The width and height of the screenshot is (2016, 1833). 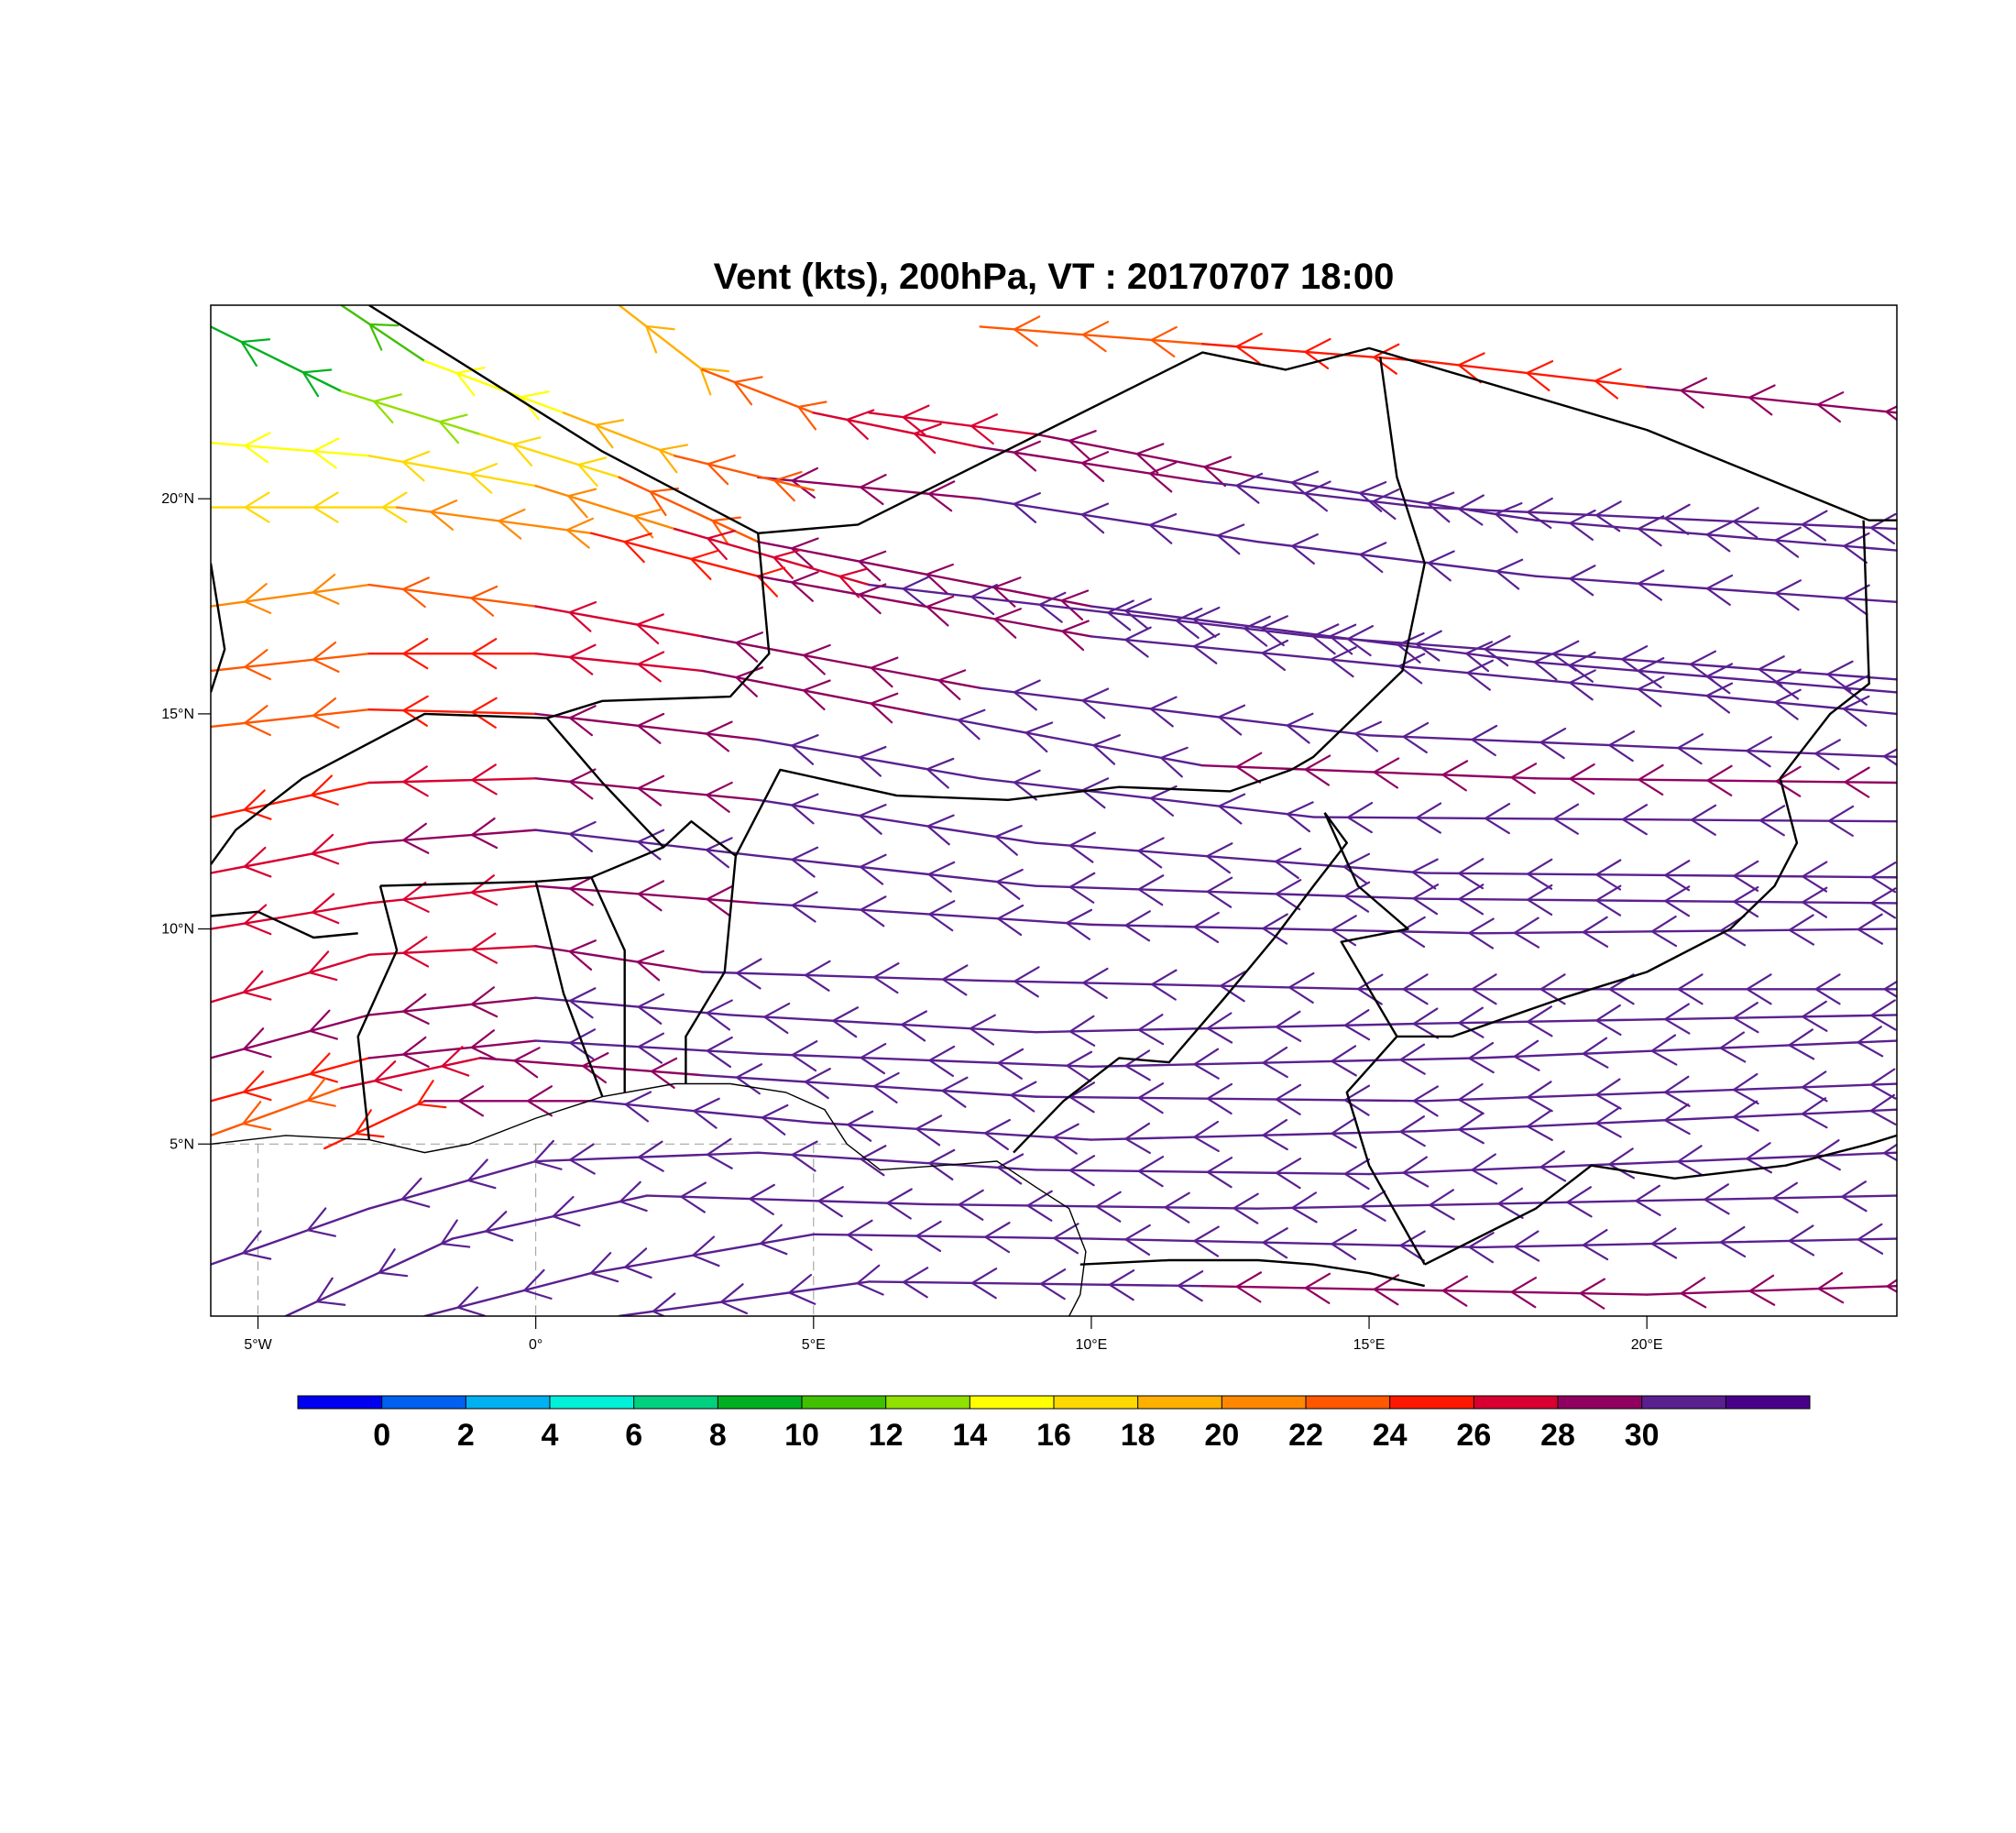 I want to click on lon-tick-label: 10°E, so click(x=1091, y=1345).